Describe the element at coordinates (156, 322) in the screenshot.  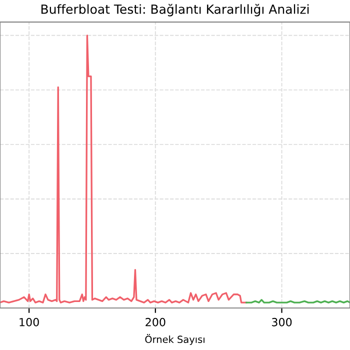
I see `x-tick-label: 200` at that location.